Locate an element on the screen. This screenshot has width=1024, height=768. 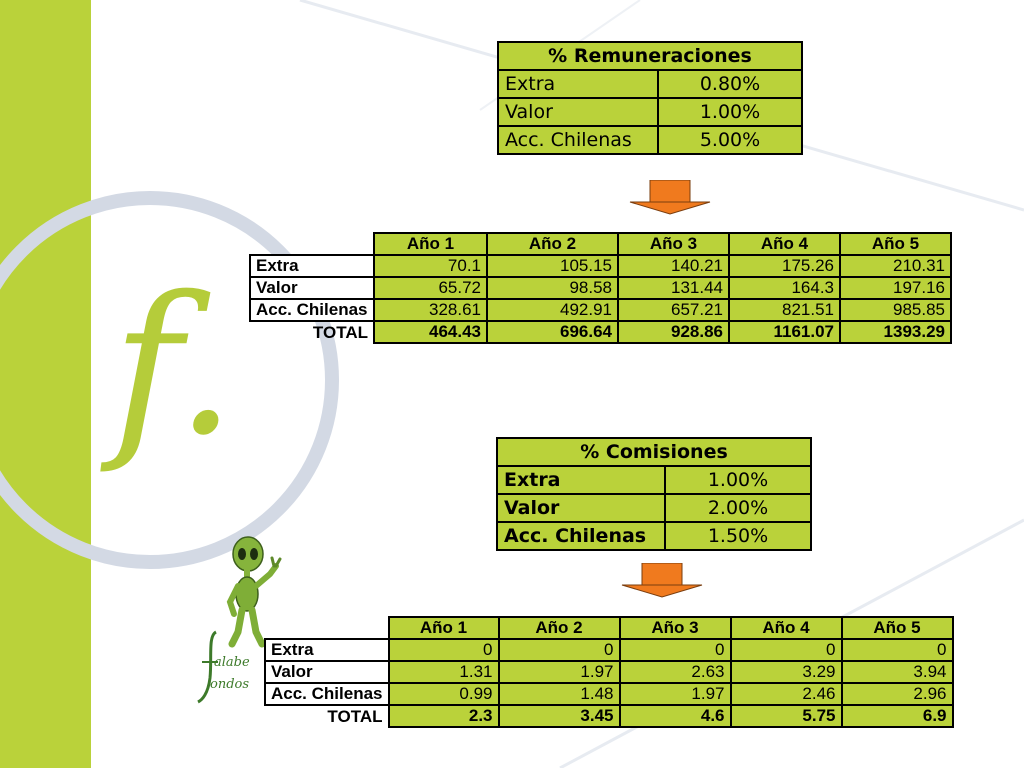
table-row: Valor 65.72 98.58 131.44 164.3 197.16 is located at coordinates (600, 288).